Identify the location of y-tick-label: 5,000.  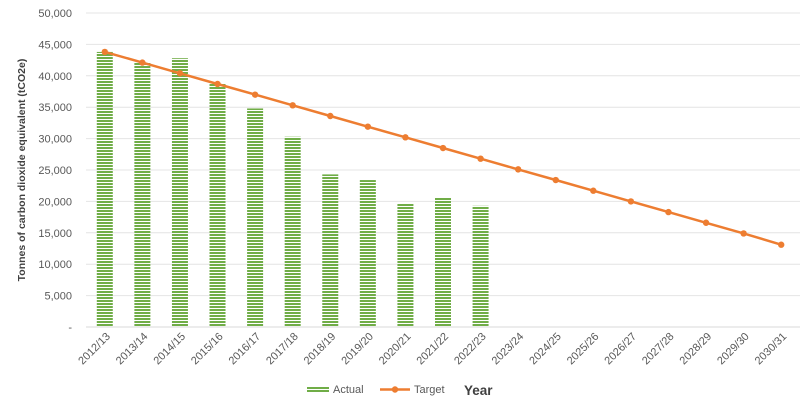
(58, 297).